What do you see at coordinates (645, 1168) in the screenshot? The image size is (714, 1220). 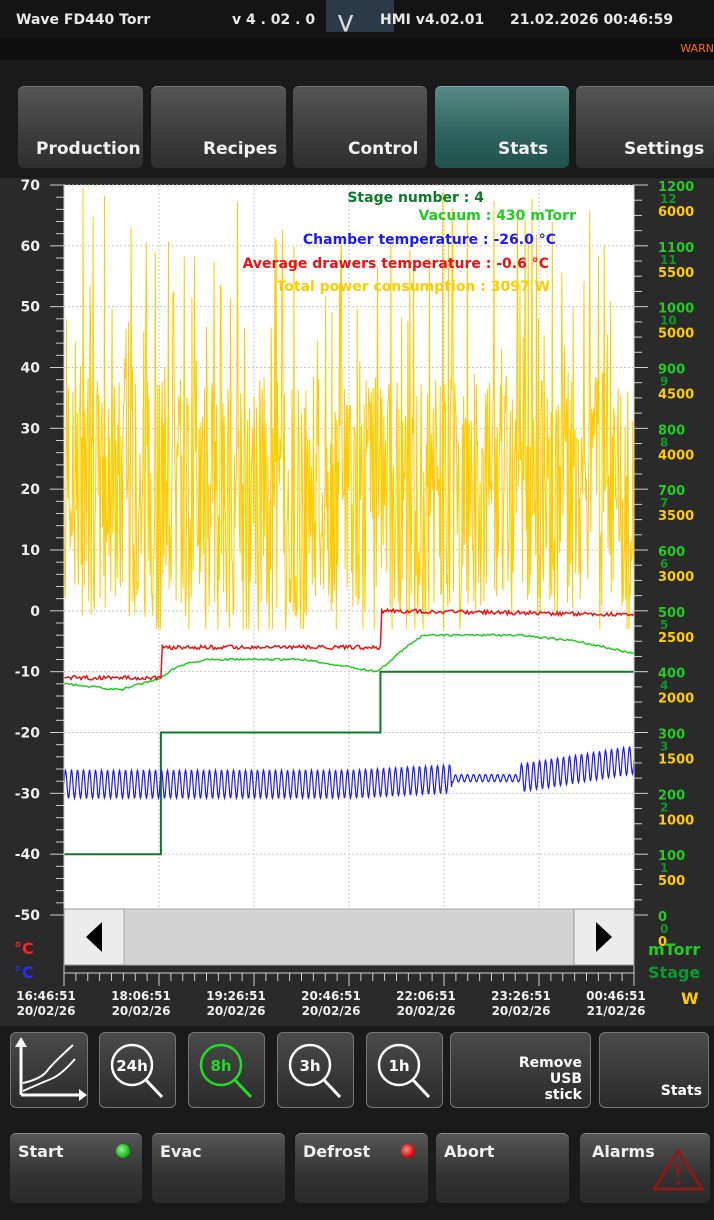 I see `alarms-button: Alarms` at bounding box center [645, 1168].